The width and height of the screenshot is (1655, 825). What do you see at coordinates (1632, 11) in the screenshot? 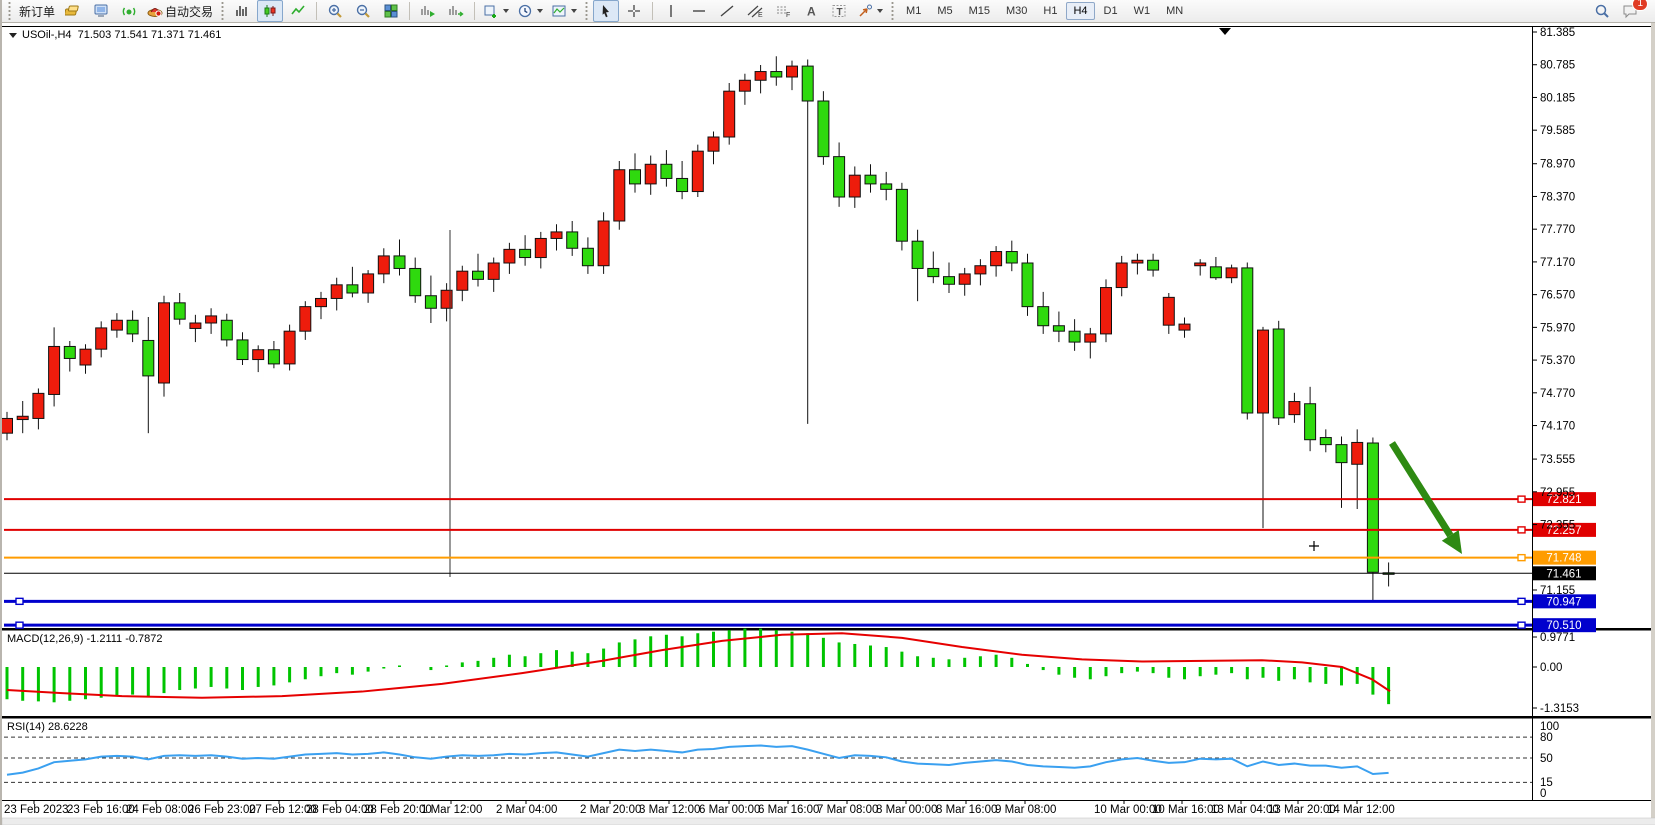
I see `notifications-button: 1` at bounding box center [1632, 11].